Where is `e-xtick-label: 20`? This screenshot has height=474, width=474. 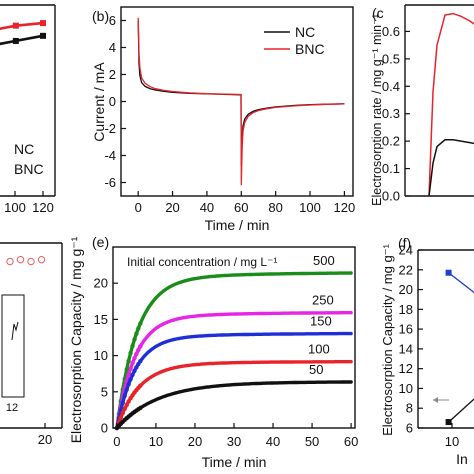 e-xtick-label: 20 is located at coordinates (195, 441).